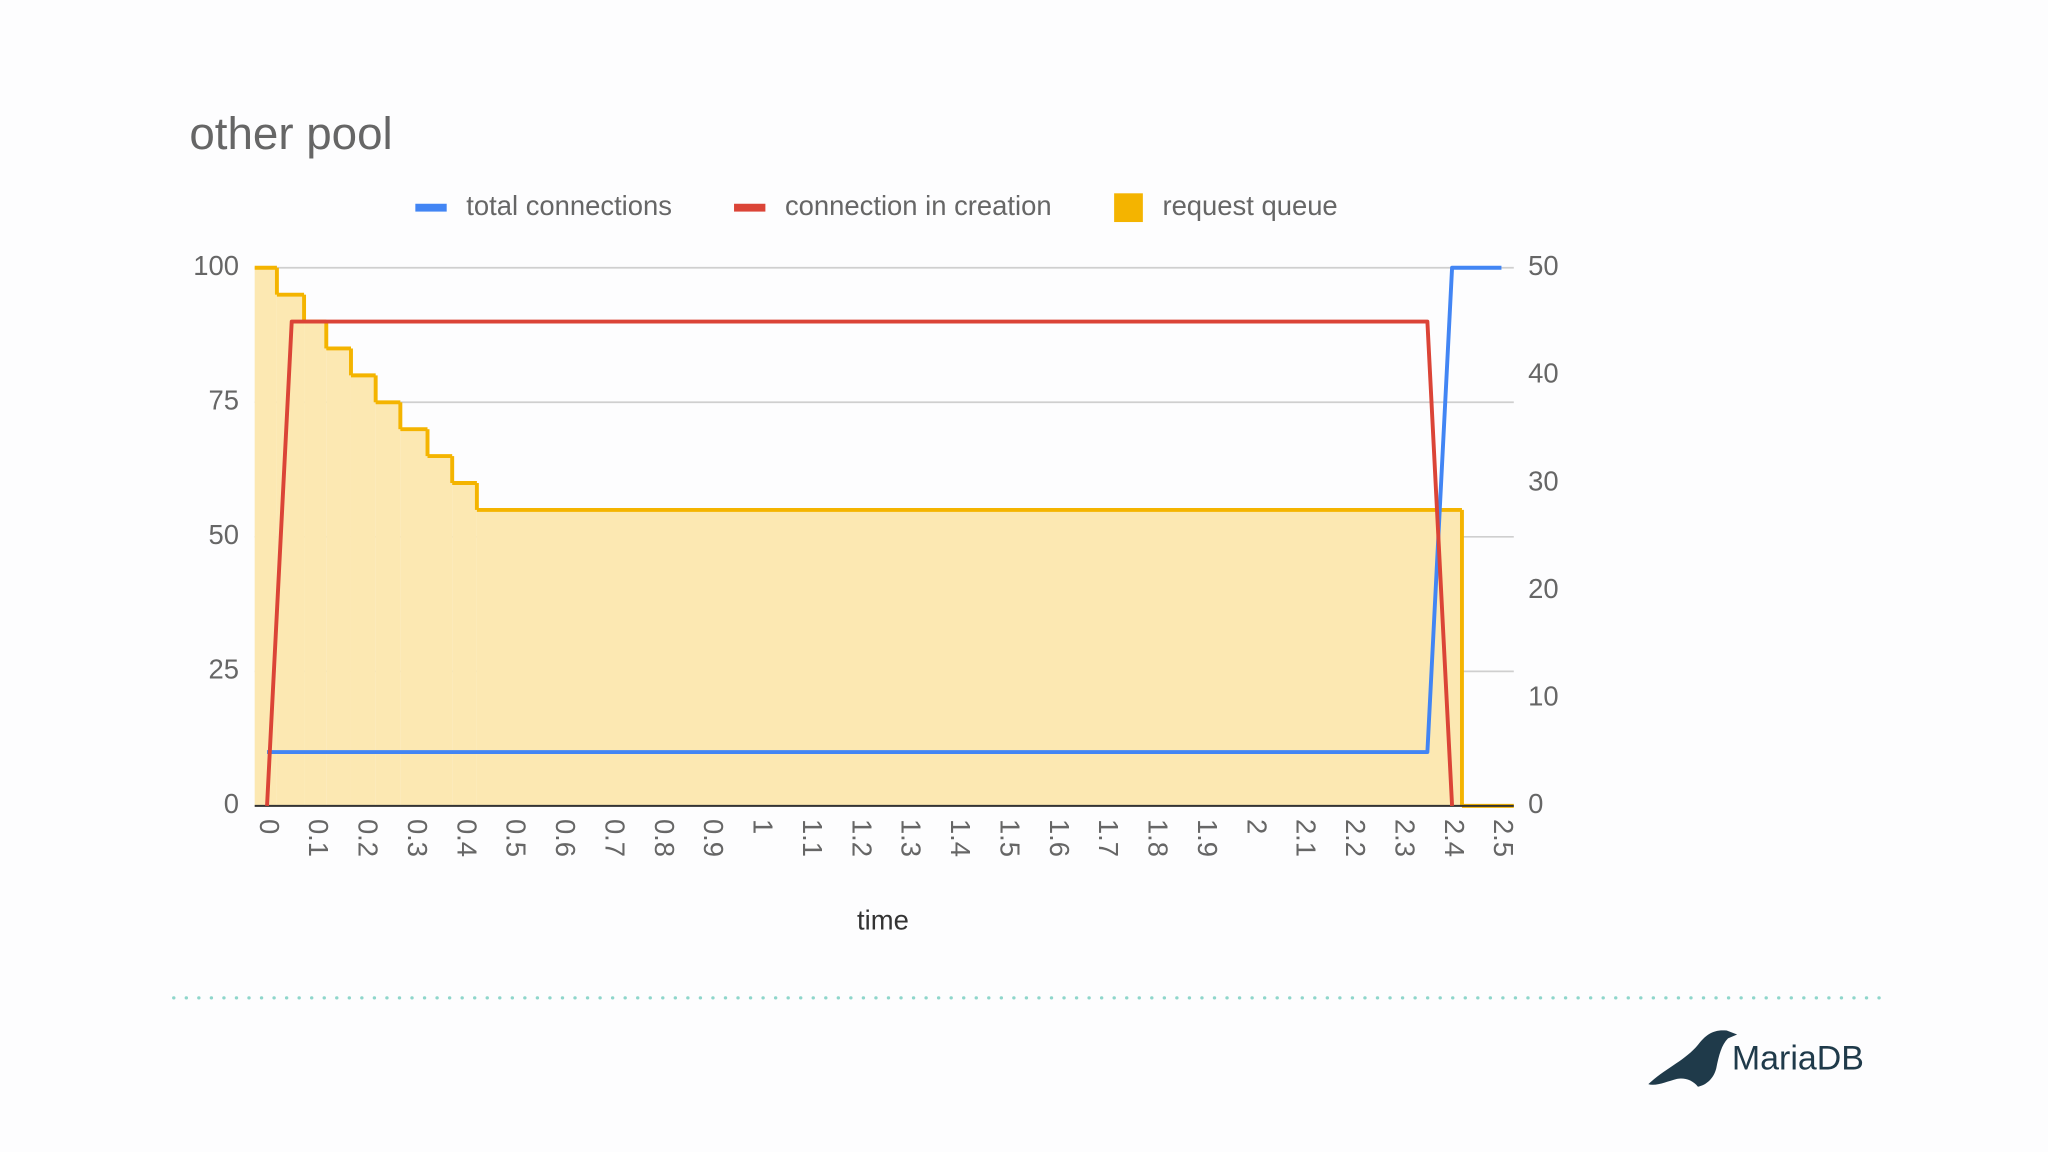 This screenshot has height=1152, width=2048. What do you see at coordinates (1249, 205) in the screenshot?
I see `legend-label: request queue` at bounding box center [1249, 205].